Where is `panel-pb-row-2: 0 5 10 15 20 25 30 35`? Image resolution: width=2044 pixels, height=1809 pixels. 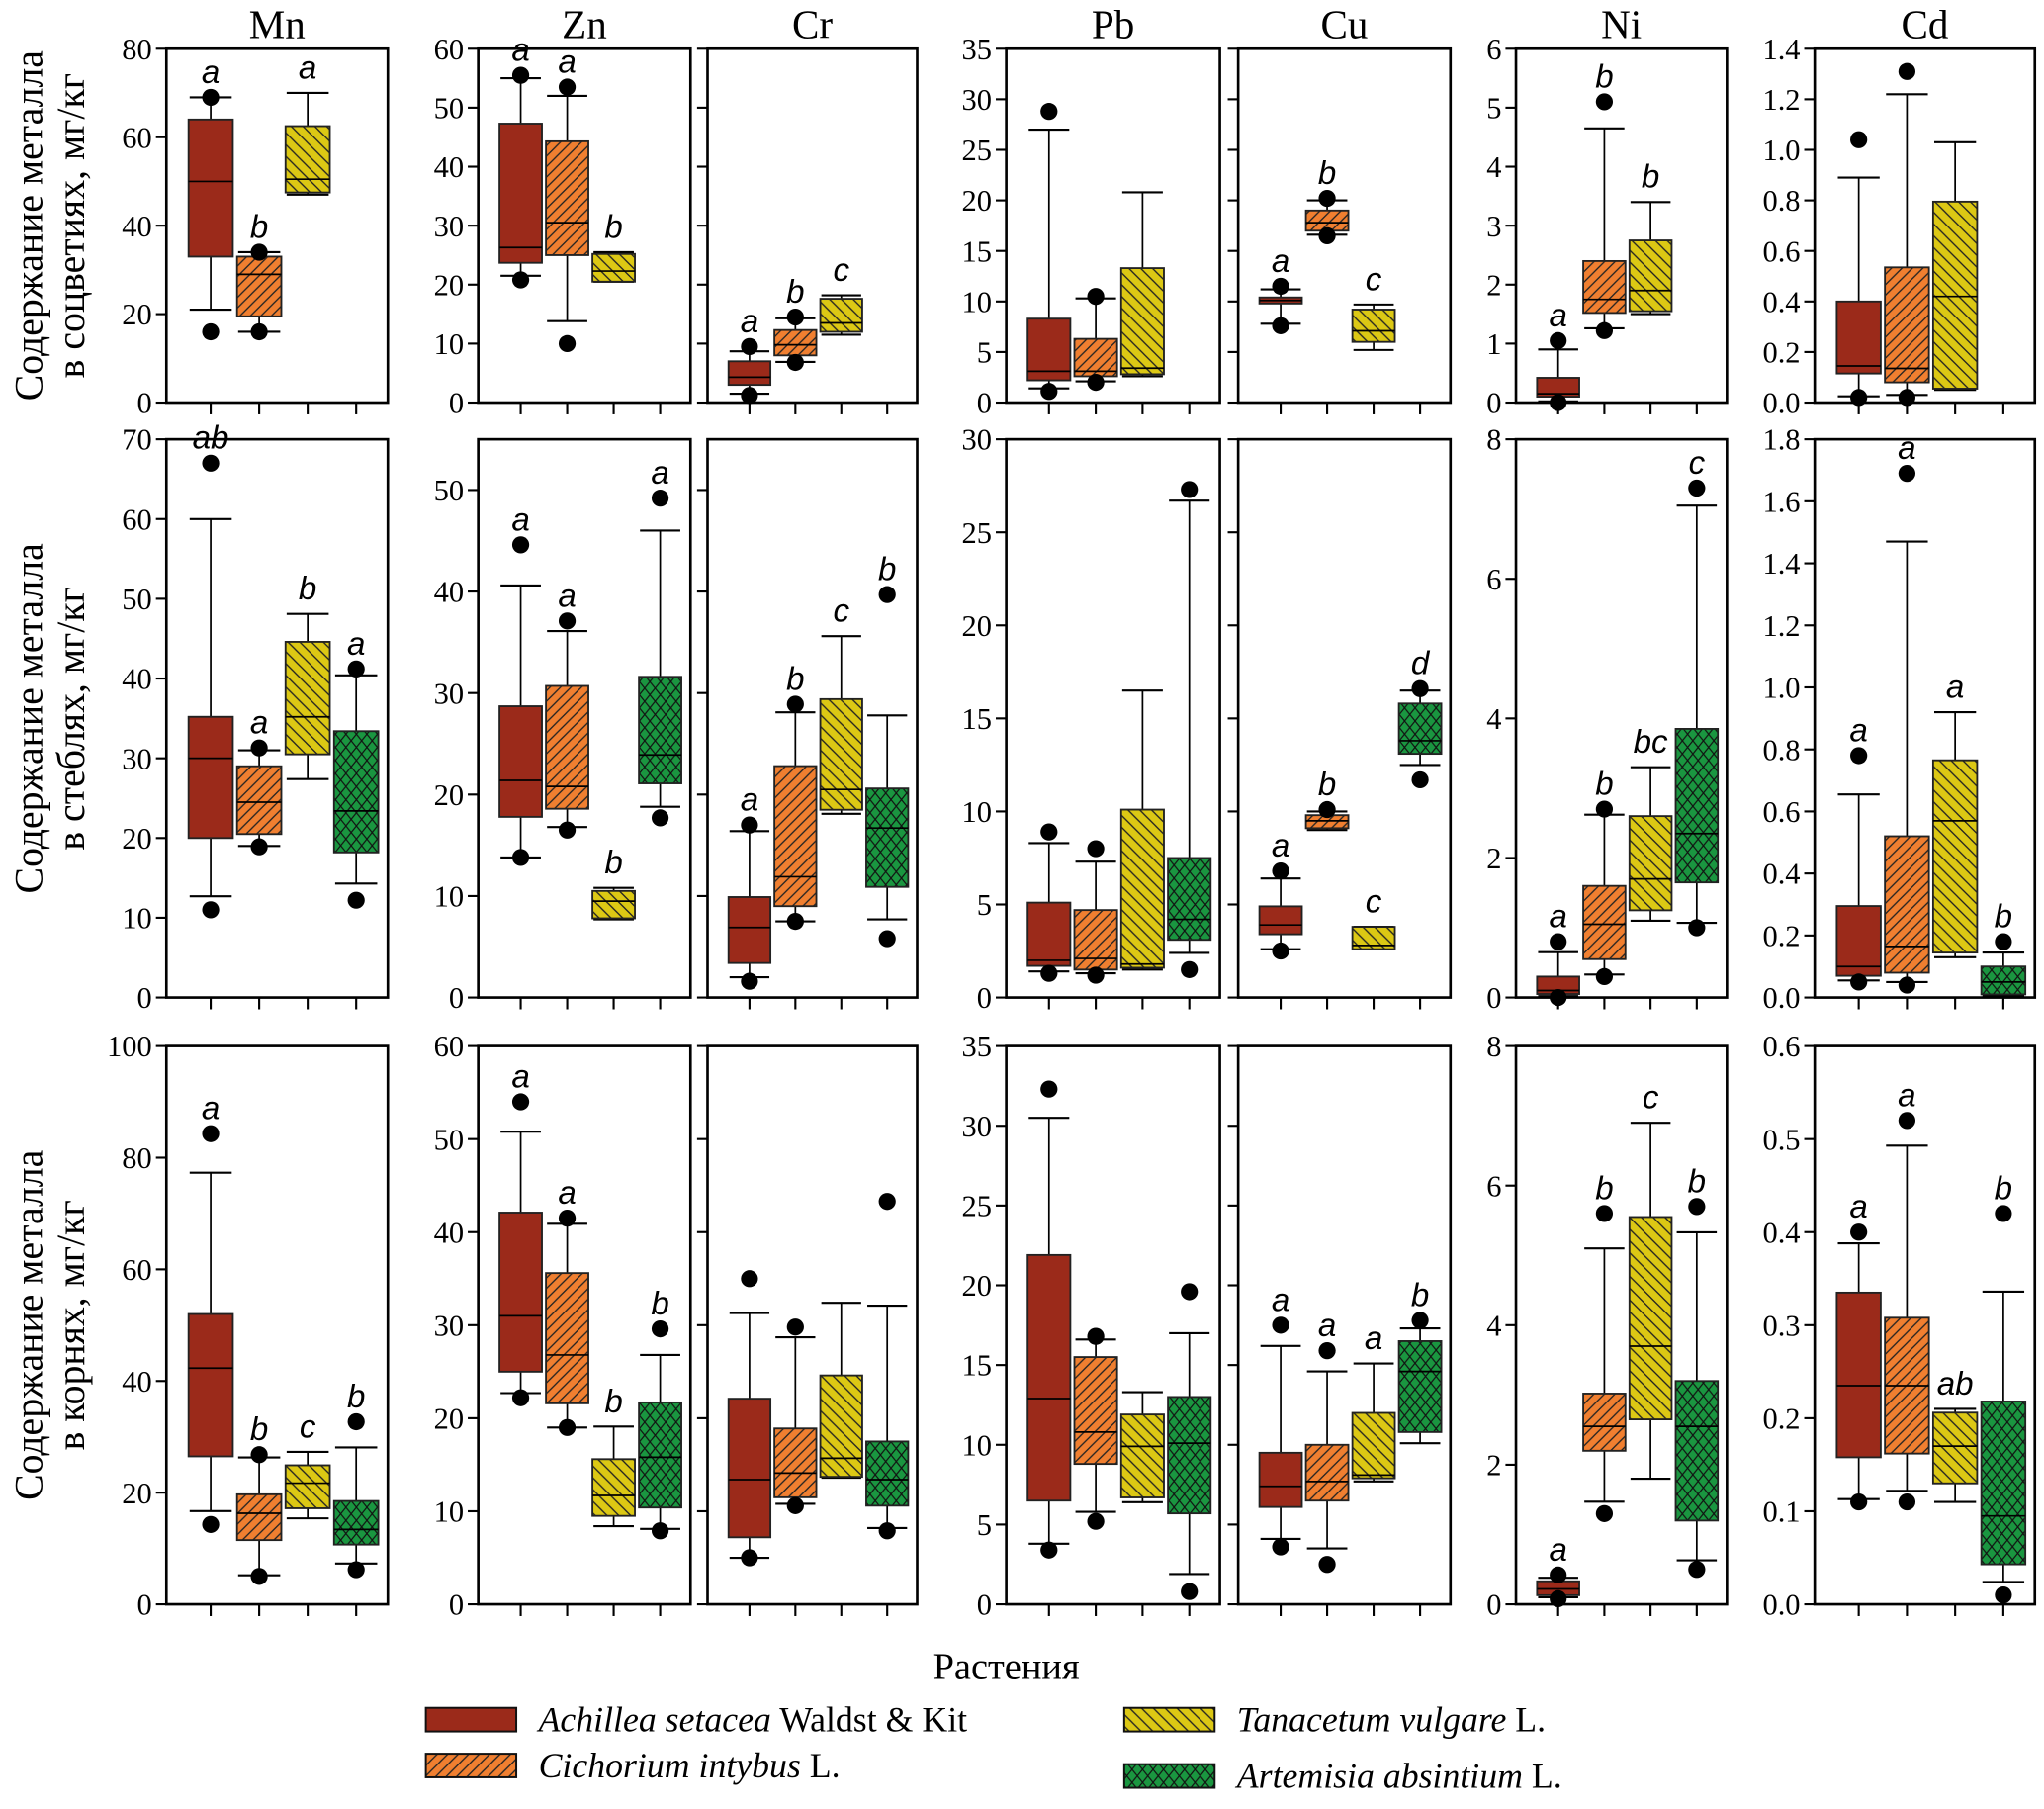 panel-pb-row-2: 0 5 10 15 20 25 30 35 is located at coordinates (1091, 1326).